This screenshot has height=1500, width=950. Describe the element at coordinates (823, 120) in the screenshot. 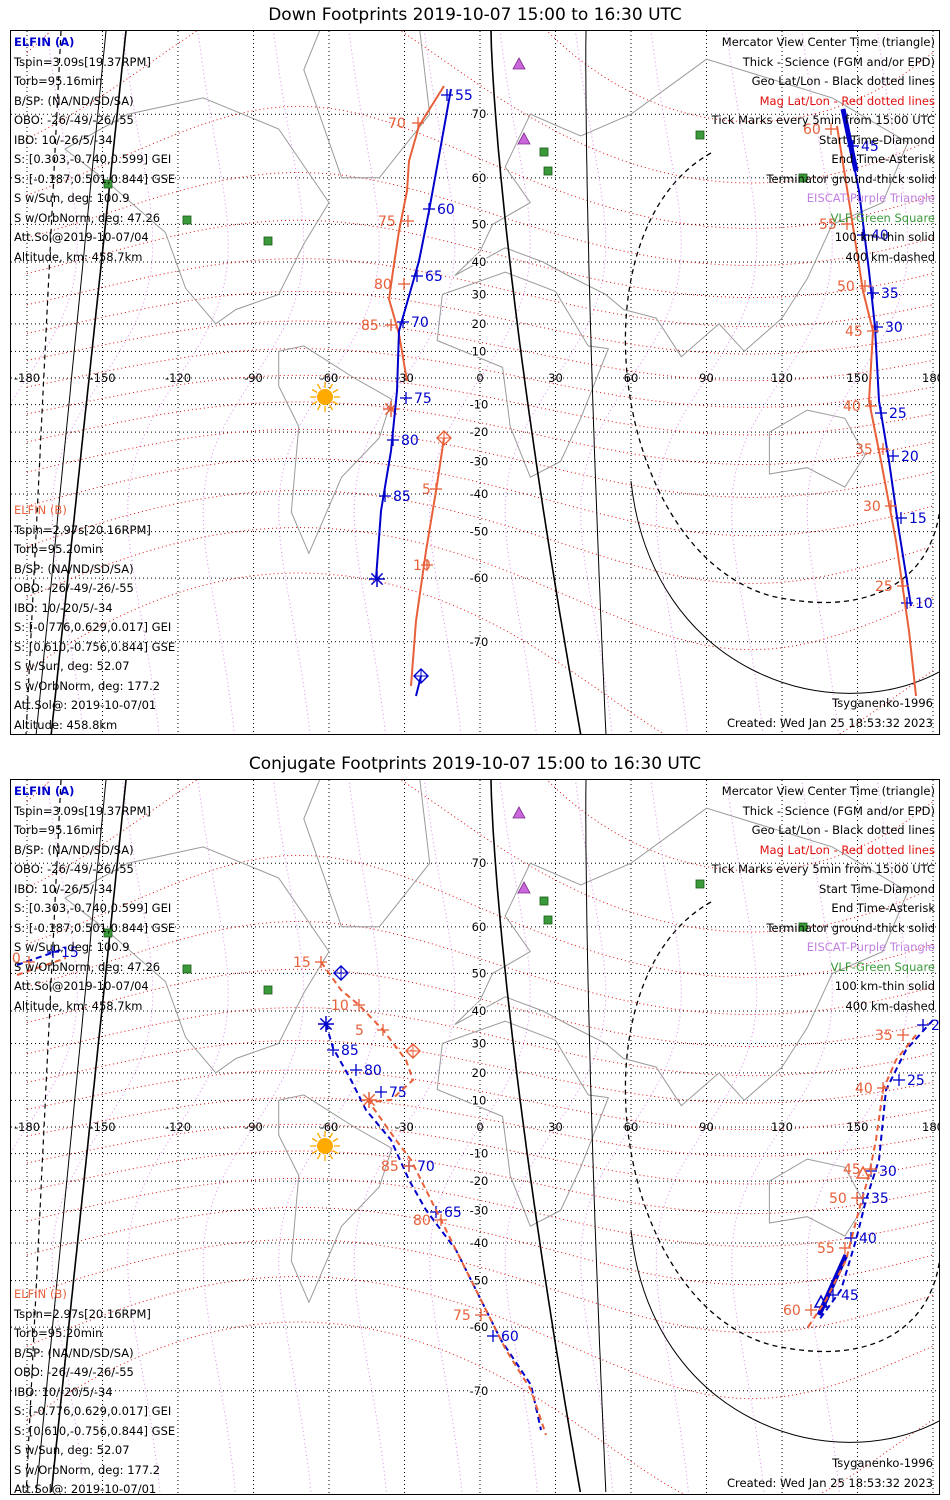

I see `legend-ticks: Tick Marks every 5min from 15:00 UTC` at that location.